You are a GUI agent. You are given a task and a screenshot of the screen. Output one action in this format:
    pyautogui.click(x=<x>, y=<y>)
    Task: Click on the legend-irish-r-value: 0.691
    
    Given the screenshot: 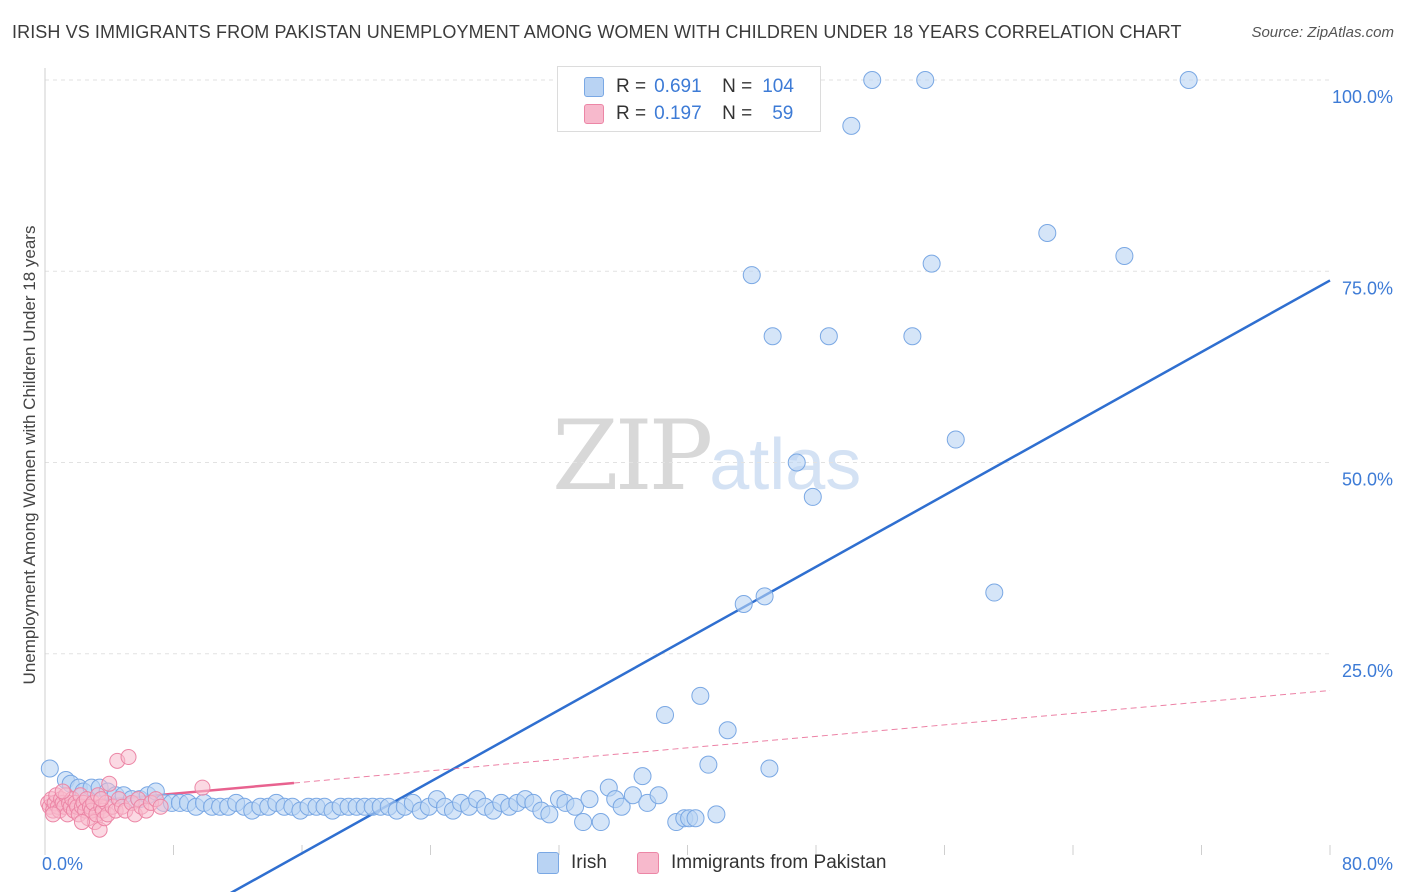 What is the action you would take?
    pyautogui.click(x=678, y=86)
    